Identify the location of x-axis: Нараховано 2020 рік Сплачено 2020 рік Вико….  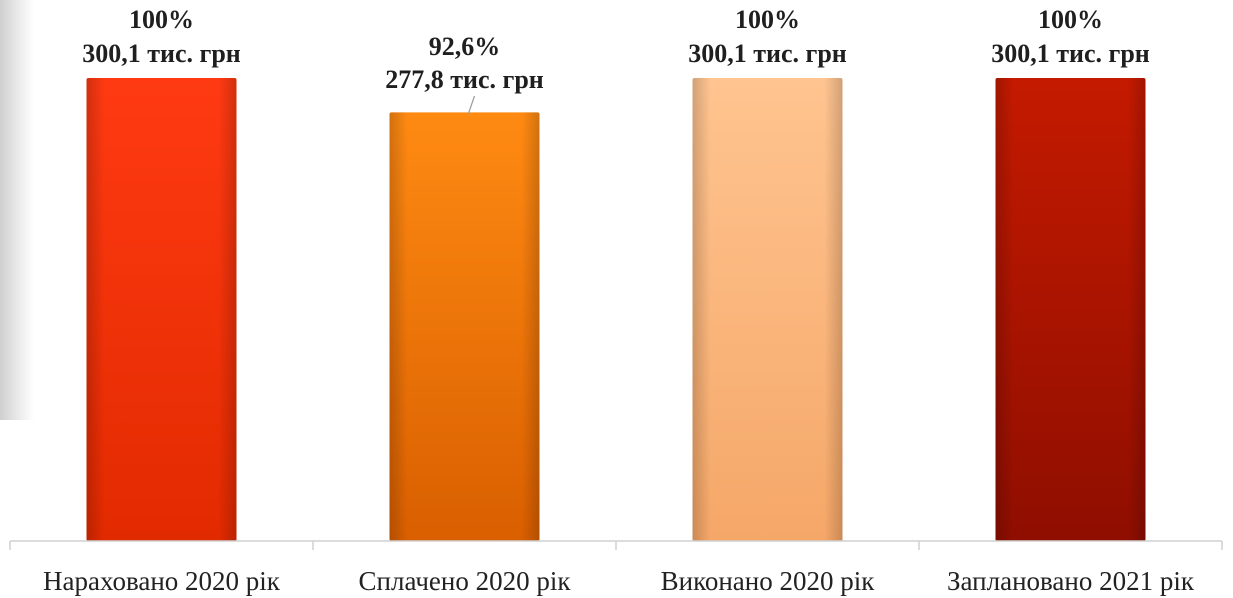
(616, 568).